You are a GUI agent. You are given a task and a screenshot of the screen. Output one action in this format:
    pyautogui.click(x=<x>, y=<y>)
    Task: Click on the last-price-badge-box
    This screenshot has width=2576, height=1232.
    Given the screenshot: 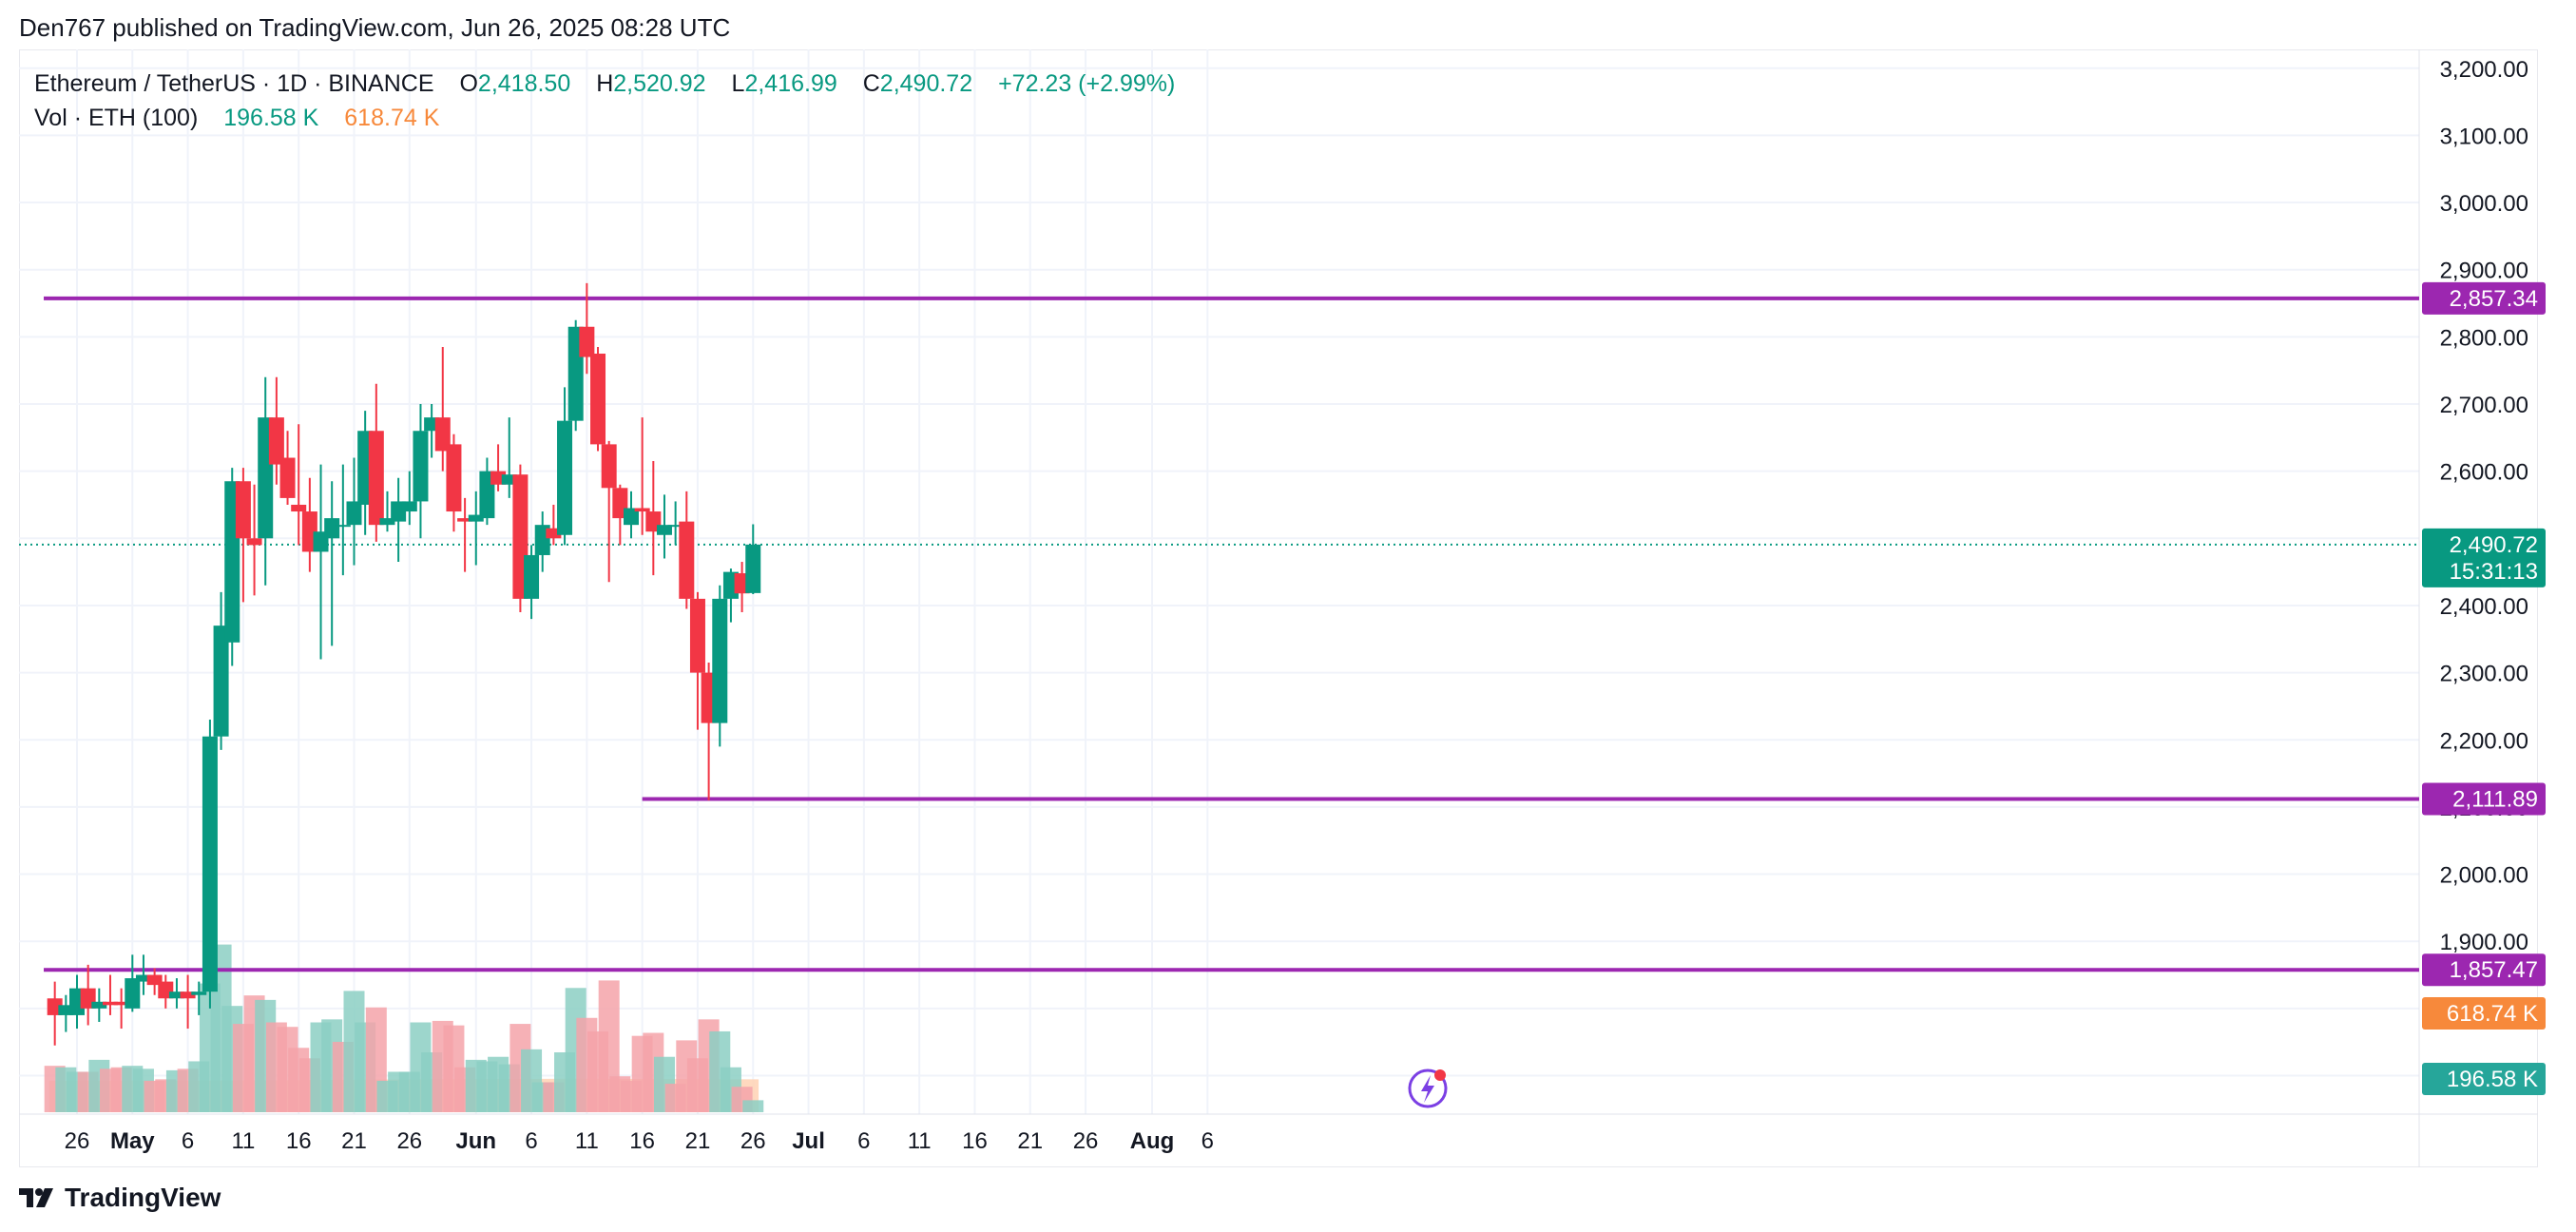 What is the action you would take?
    pyautogui.click(x=2484, y=557)
    